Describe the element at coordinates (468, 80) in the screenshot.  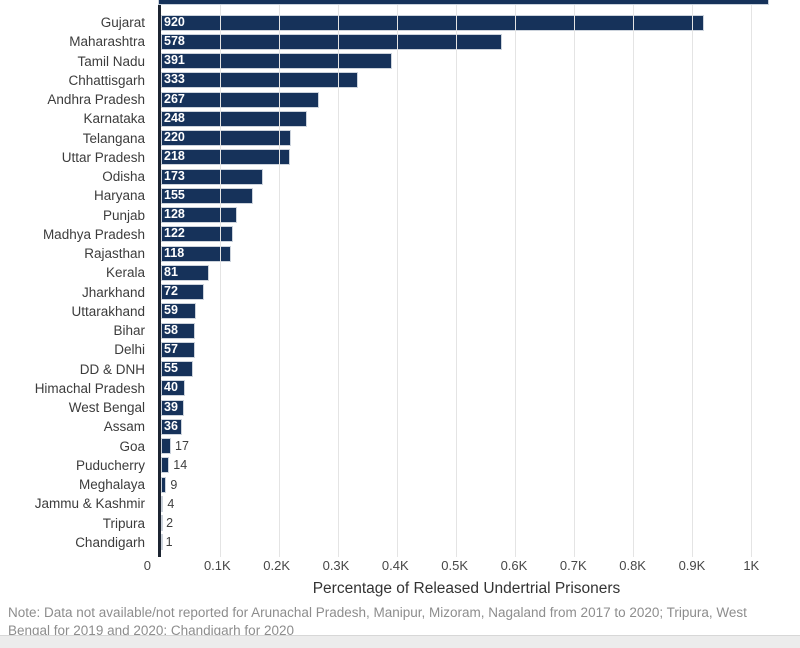
I see `chart-row: 333` at that location.